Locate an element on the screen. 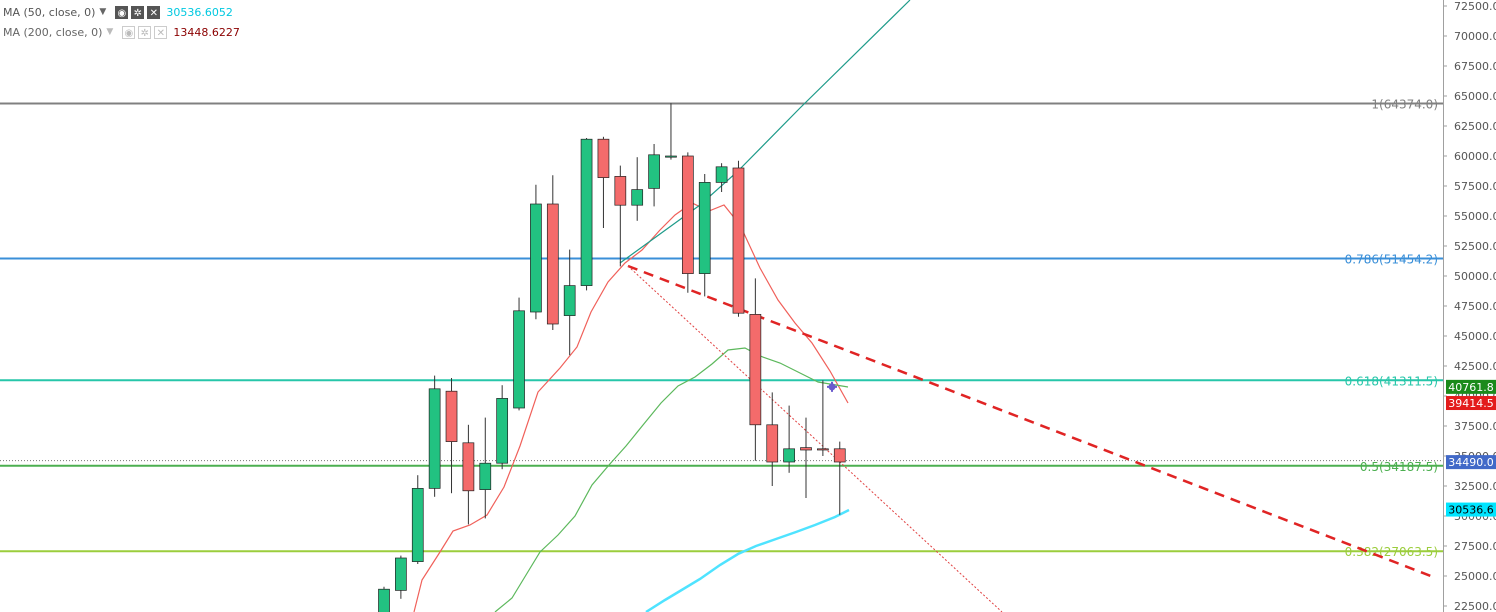 The width and height of the screenshot is (1496, 612). price-axis-label: 52500.0 is located at coordinates (1475, 246).